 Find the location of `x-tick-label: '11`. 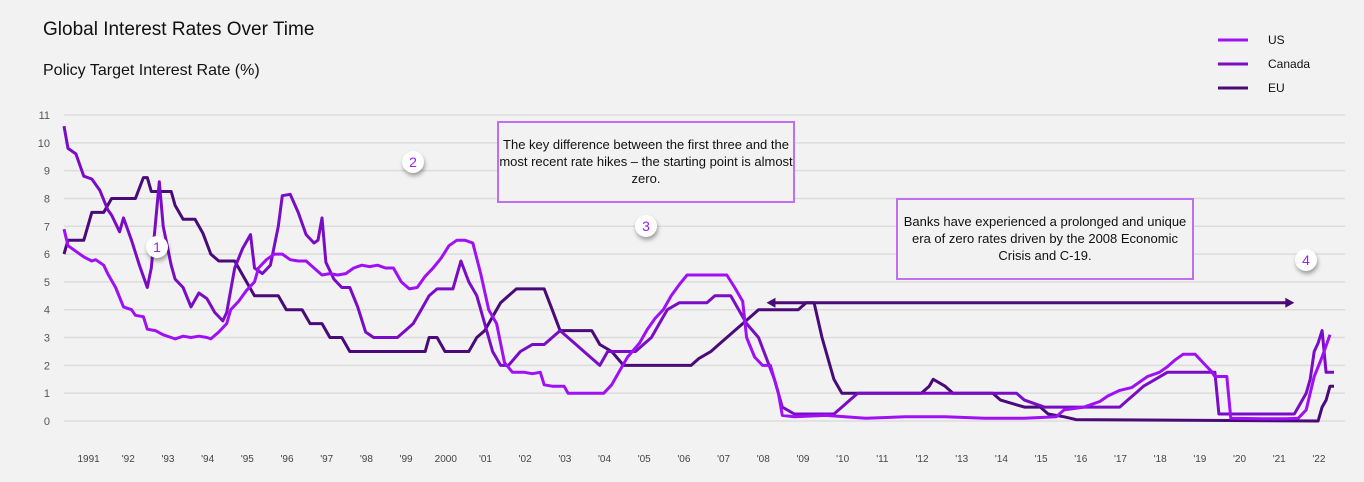

x-tick-label: '11 is located at coordinates (882, 459).